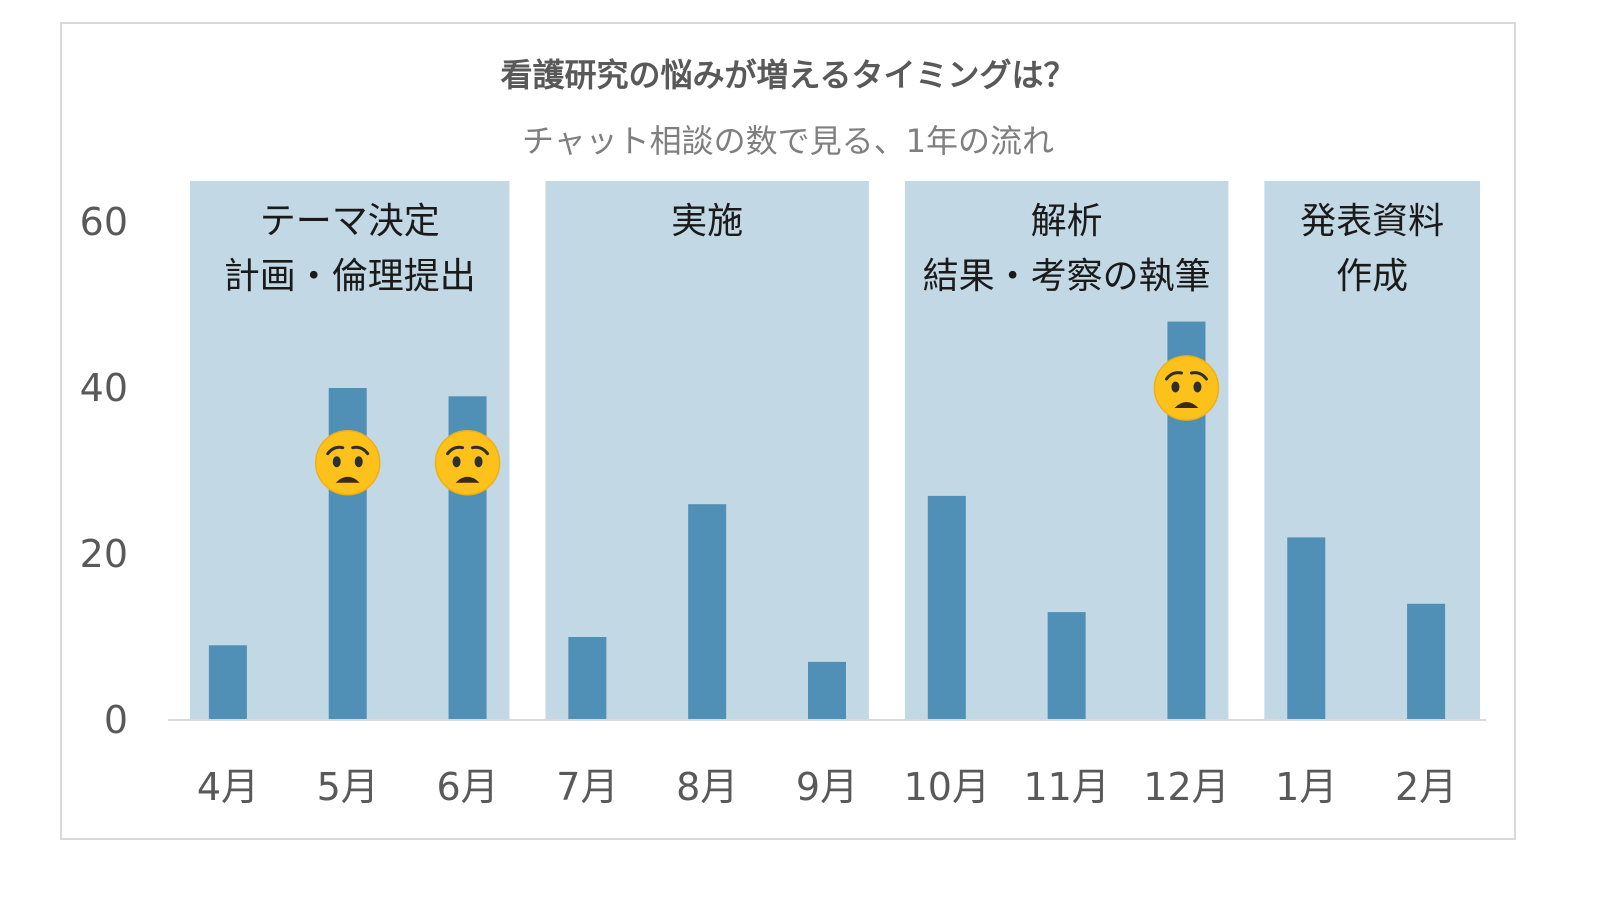  I want to click on x-axis-ticks: 4月 5月 6月 7月 8月 9月 10月 11月 12月 1月 2月, so click(827, 787).